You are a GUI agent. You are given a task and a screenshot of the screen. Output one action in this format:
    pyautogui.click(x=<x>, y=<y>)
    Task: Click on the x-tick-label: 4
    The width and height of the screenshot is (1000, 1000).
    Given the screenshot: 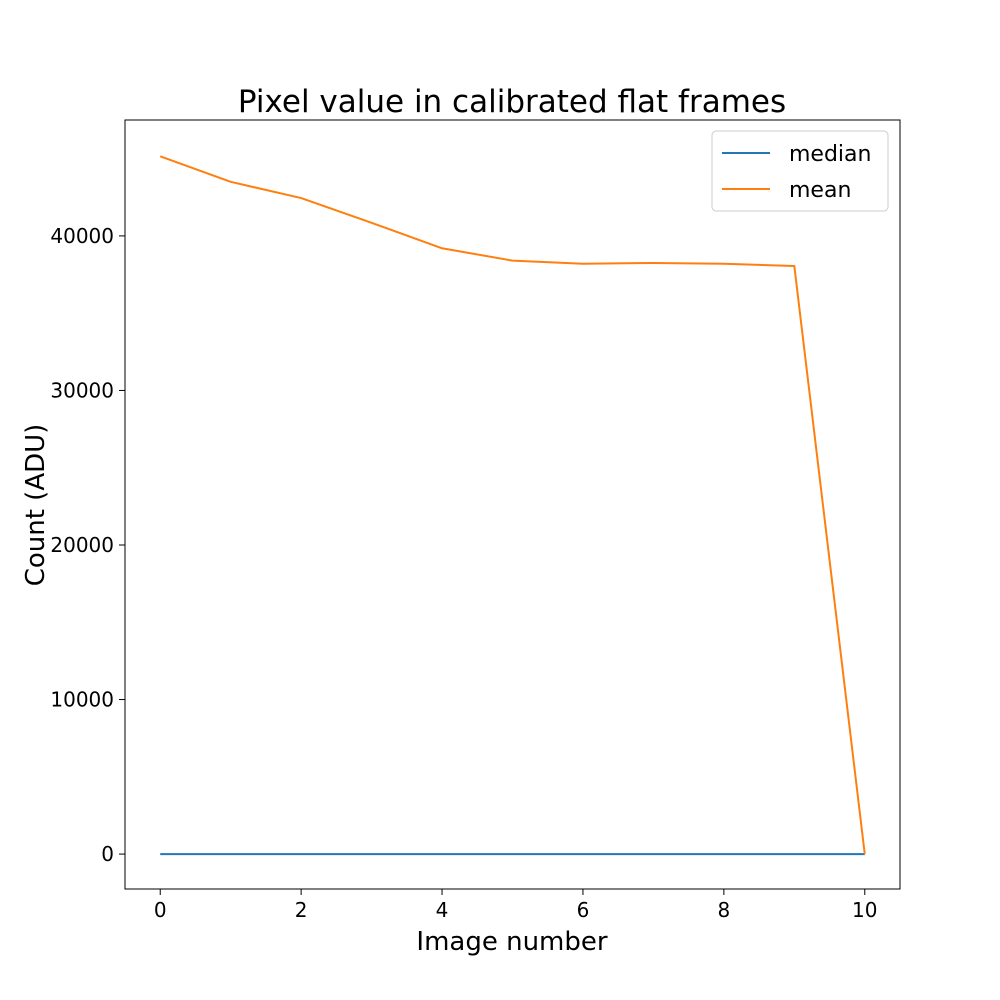 What is the action you would take?
    pyautogui.click(x=442, y=910)
    